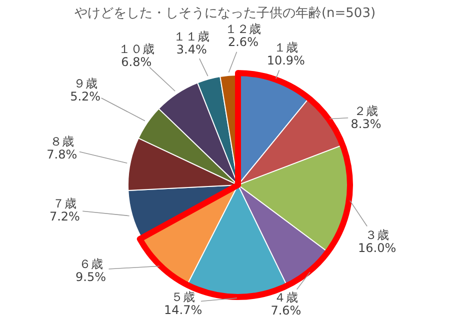 The width and height of the screenshot is (450, 329). I want to click on data-label: 7.6%, so click(286, 311).